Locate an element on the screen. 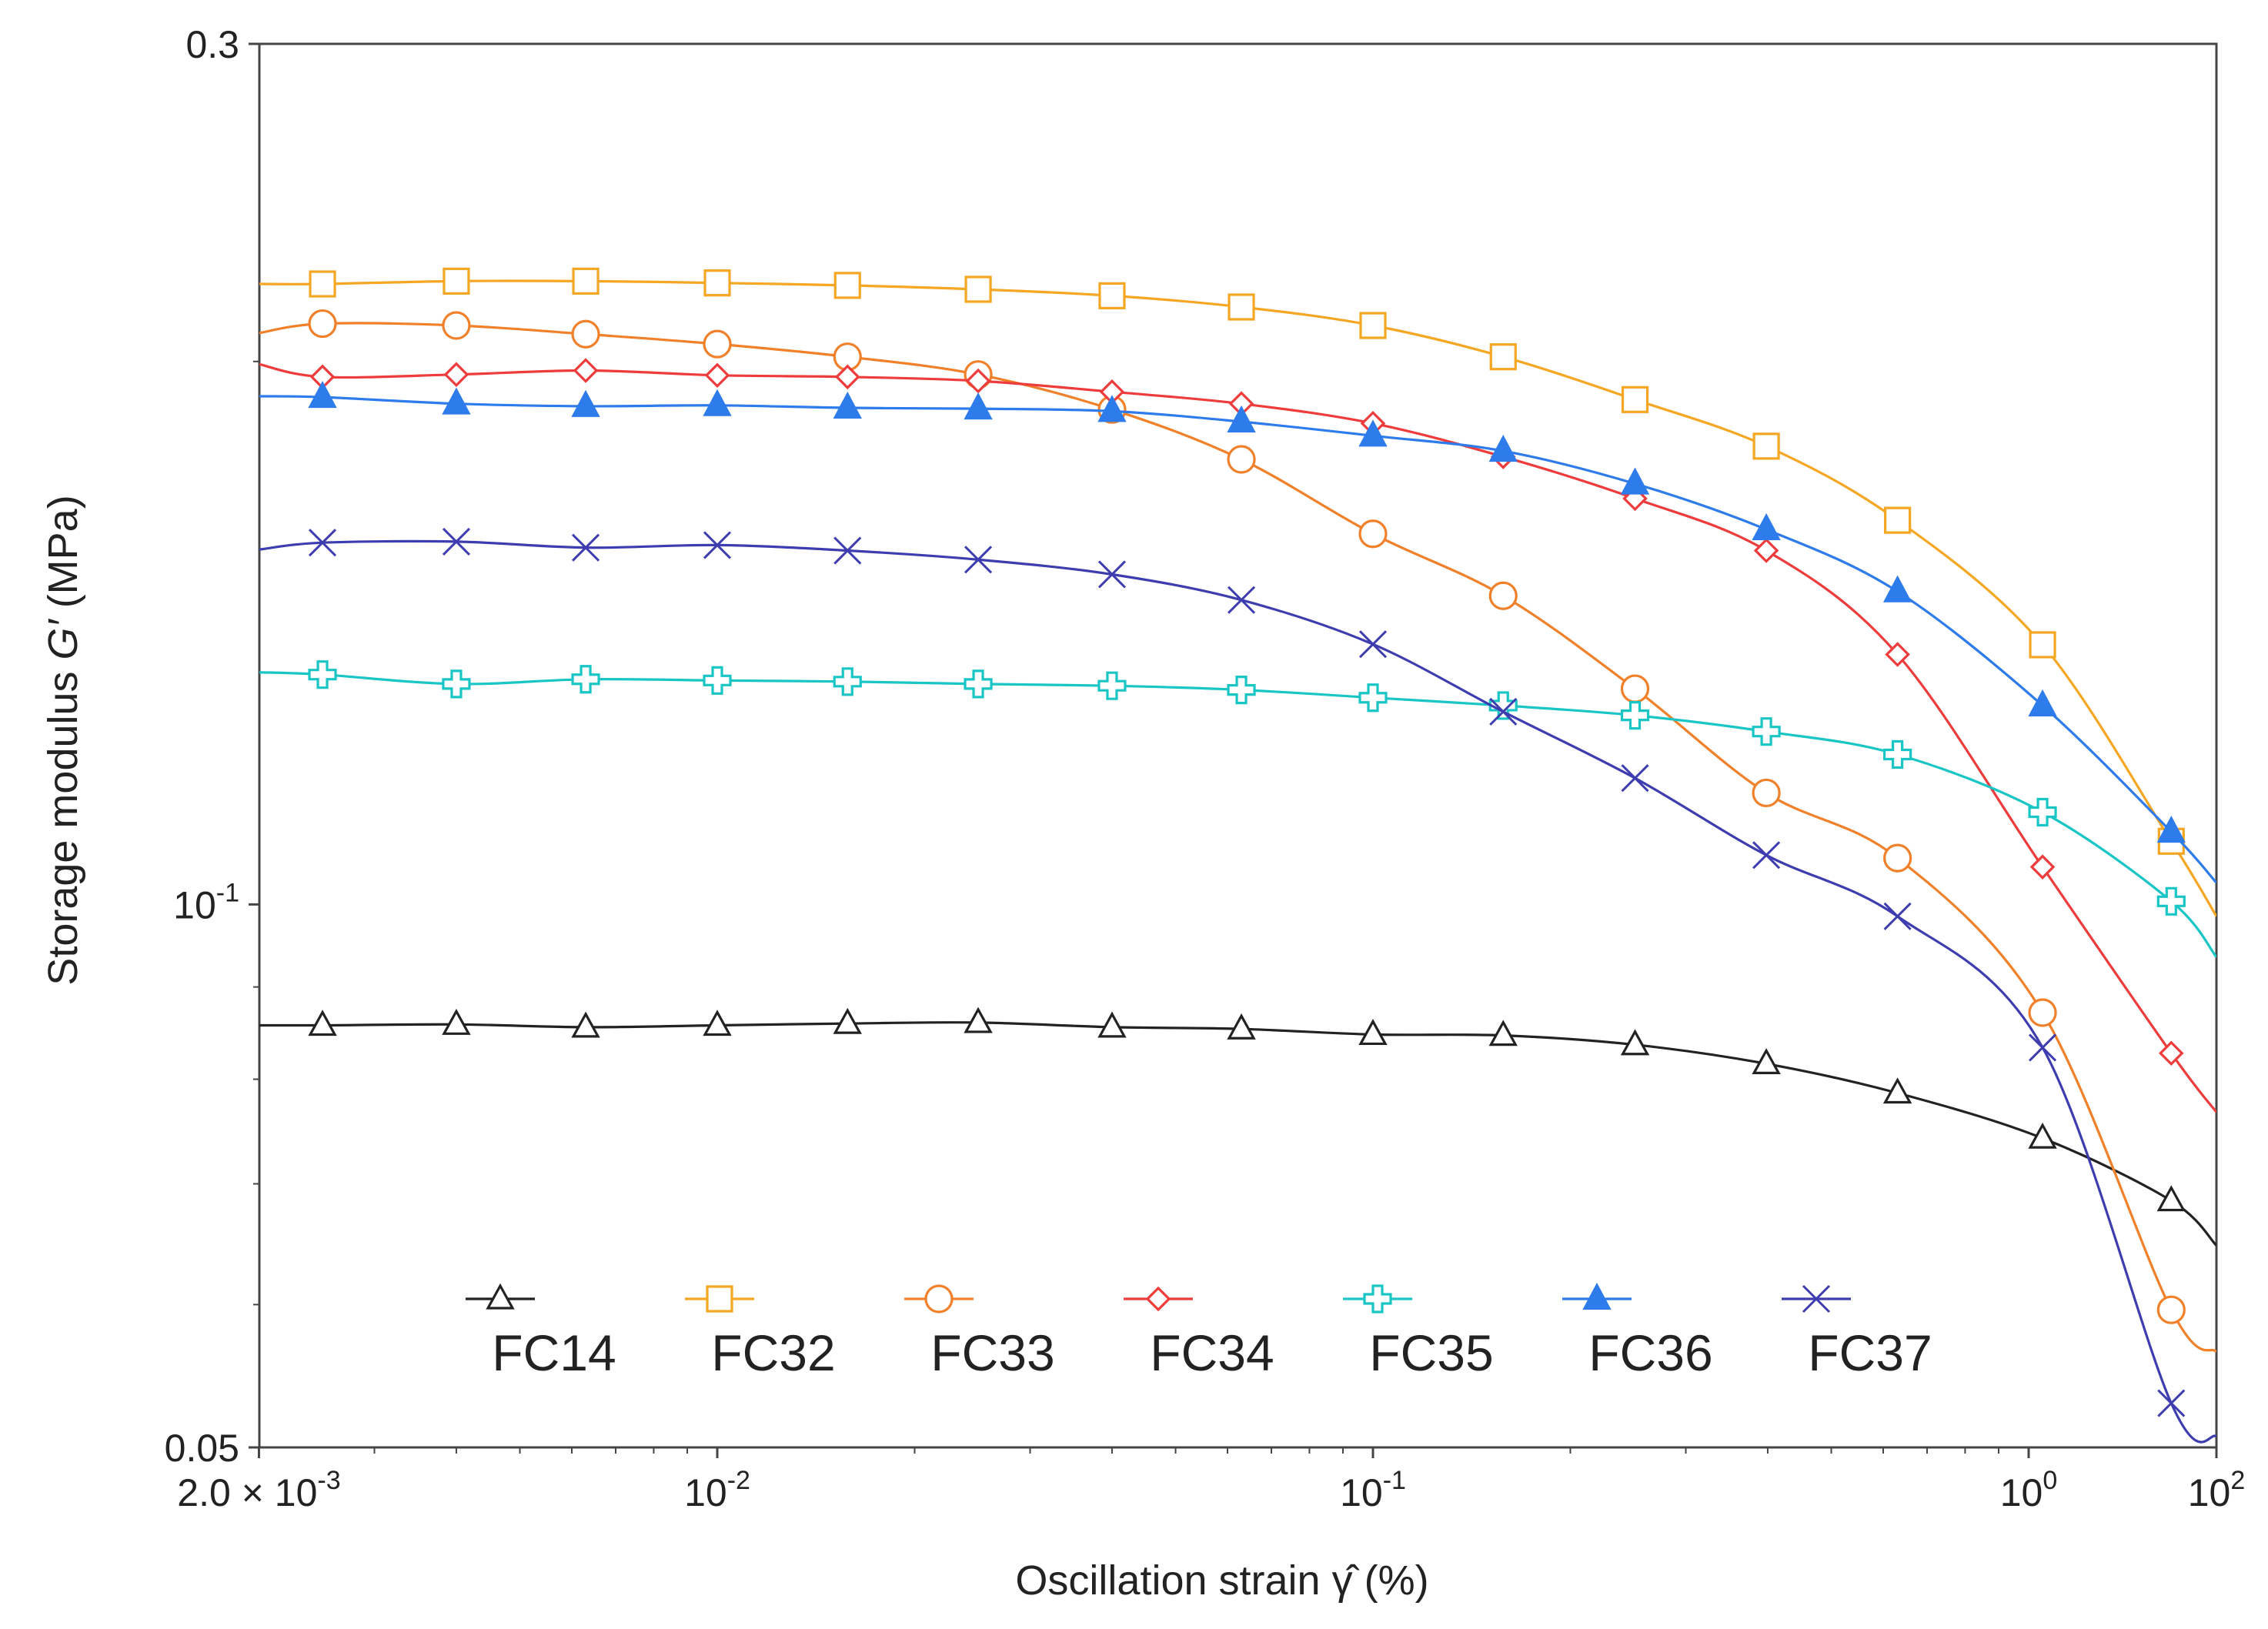 This screenshot has height=1629, width=2268. legend-item: FC37 is located at coordinates (1857, 1332).